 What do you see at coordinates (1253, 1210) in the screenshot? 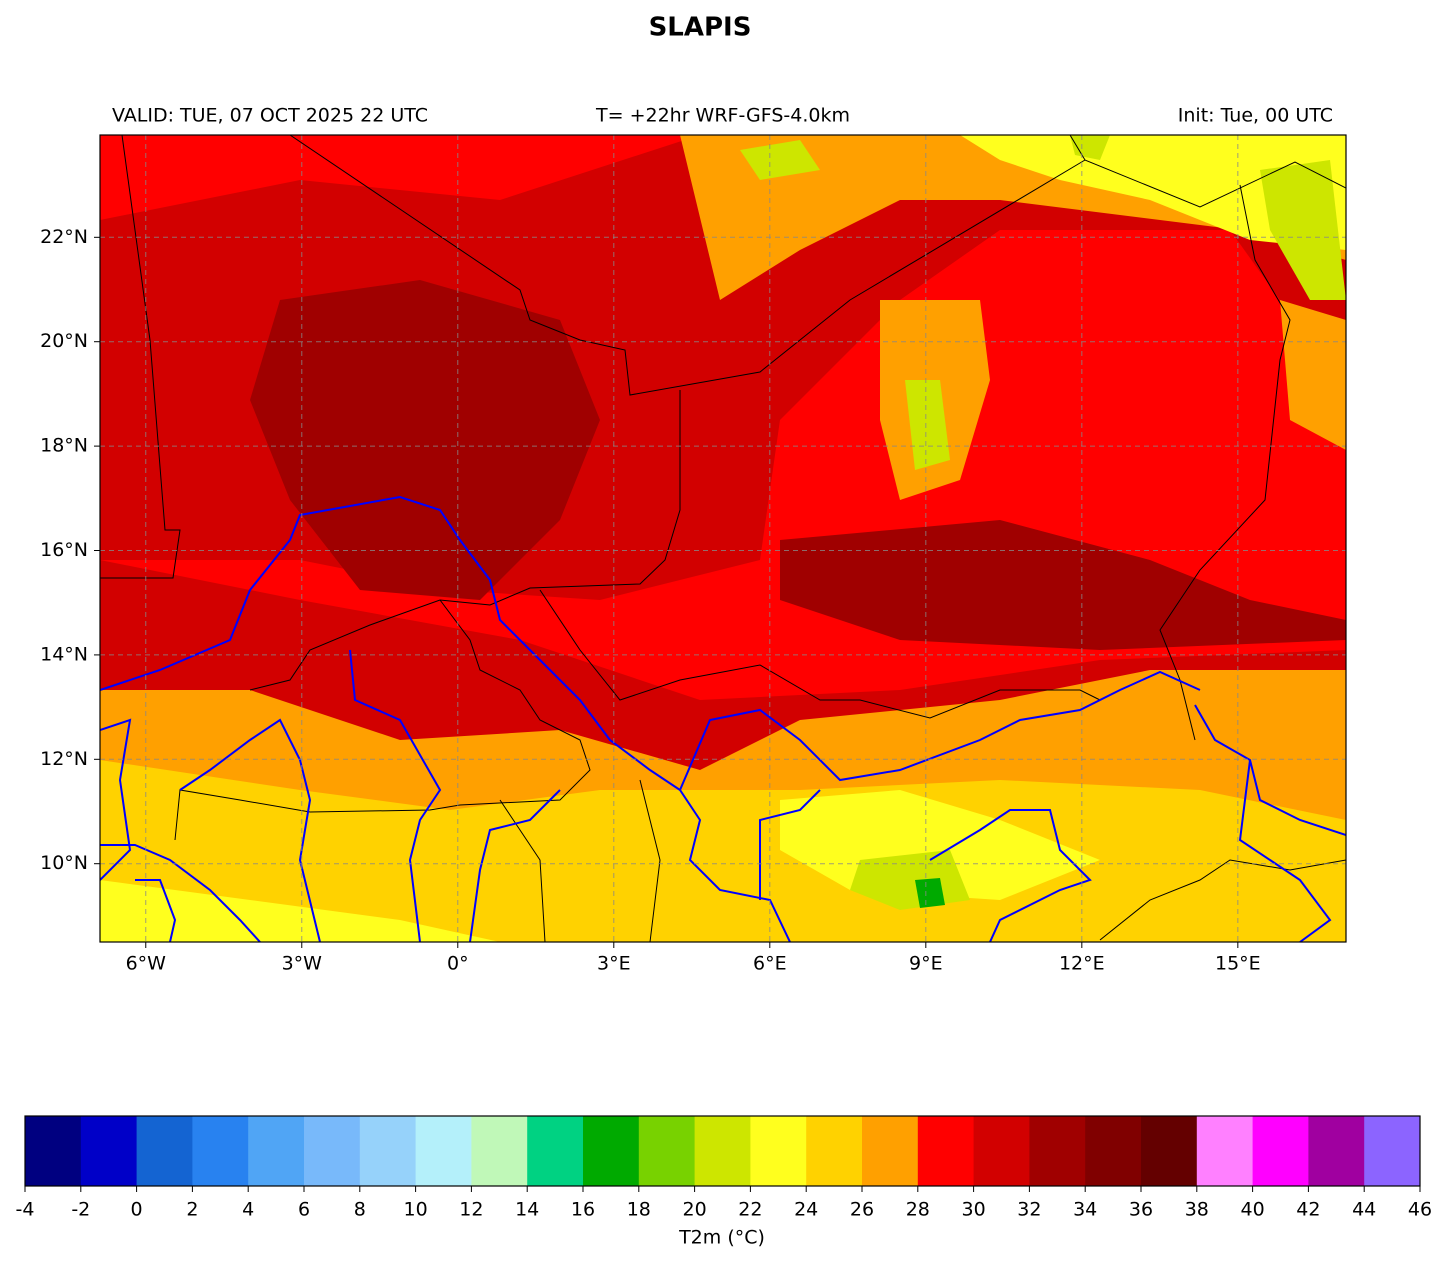
I see `colorbar-tick-label: 40` at bounding box center [1253, 1210].